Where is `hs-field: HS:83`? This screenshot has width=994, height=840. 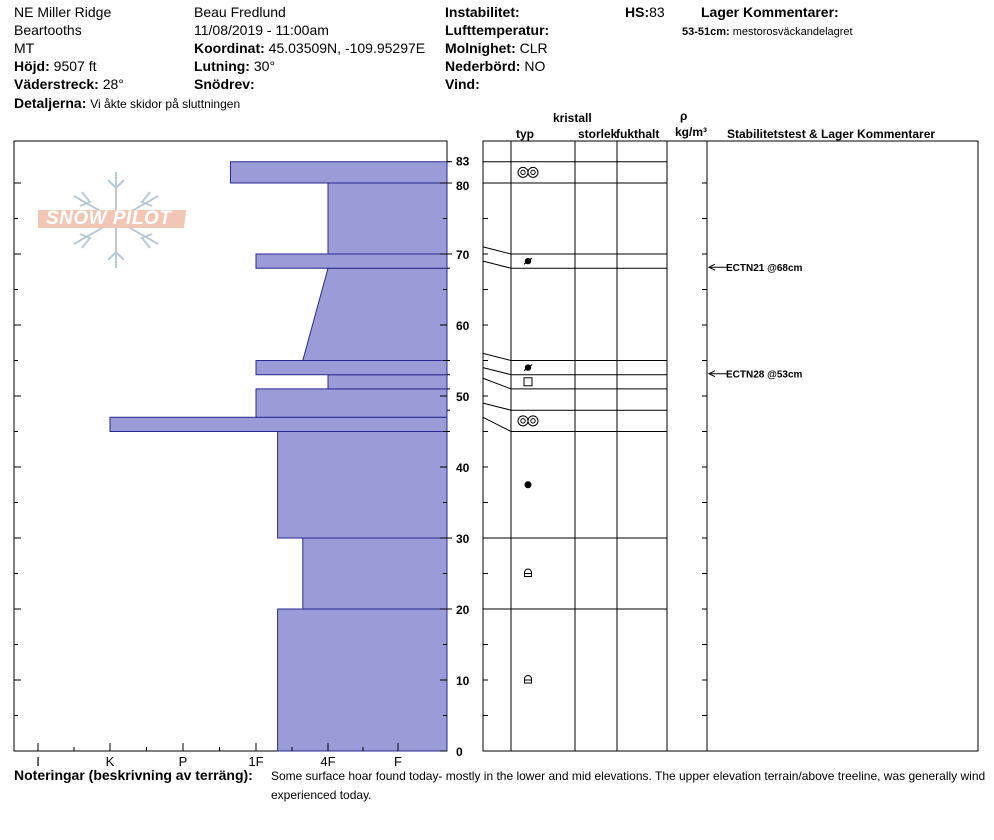
hs-field: HS:83 is located at coordinates (645, 12).